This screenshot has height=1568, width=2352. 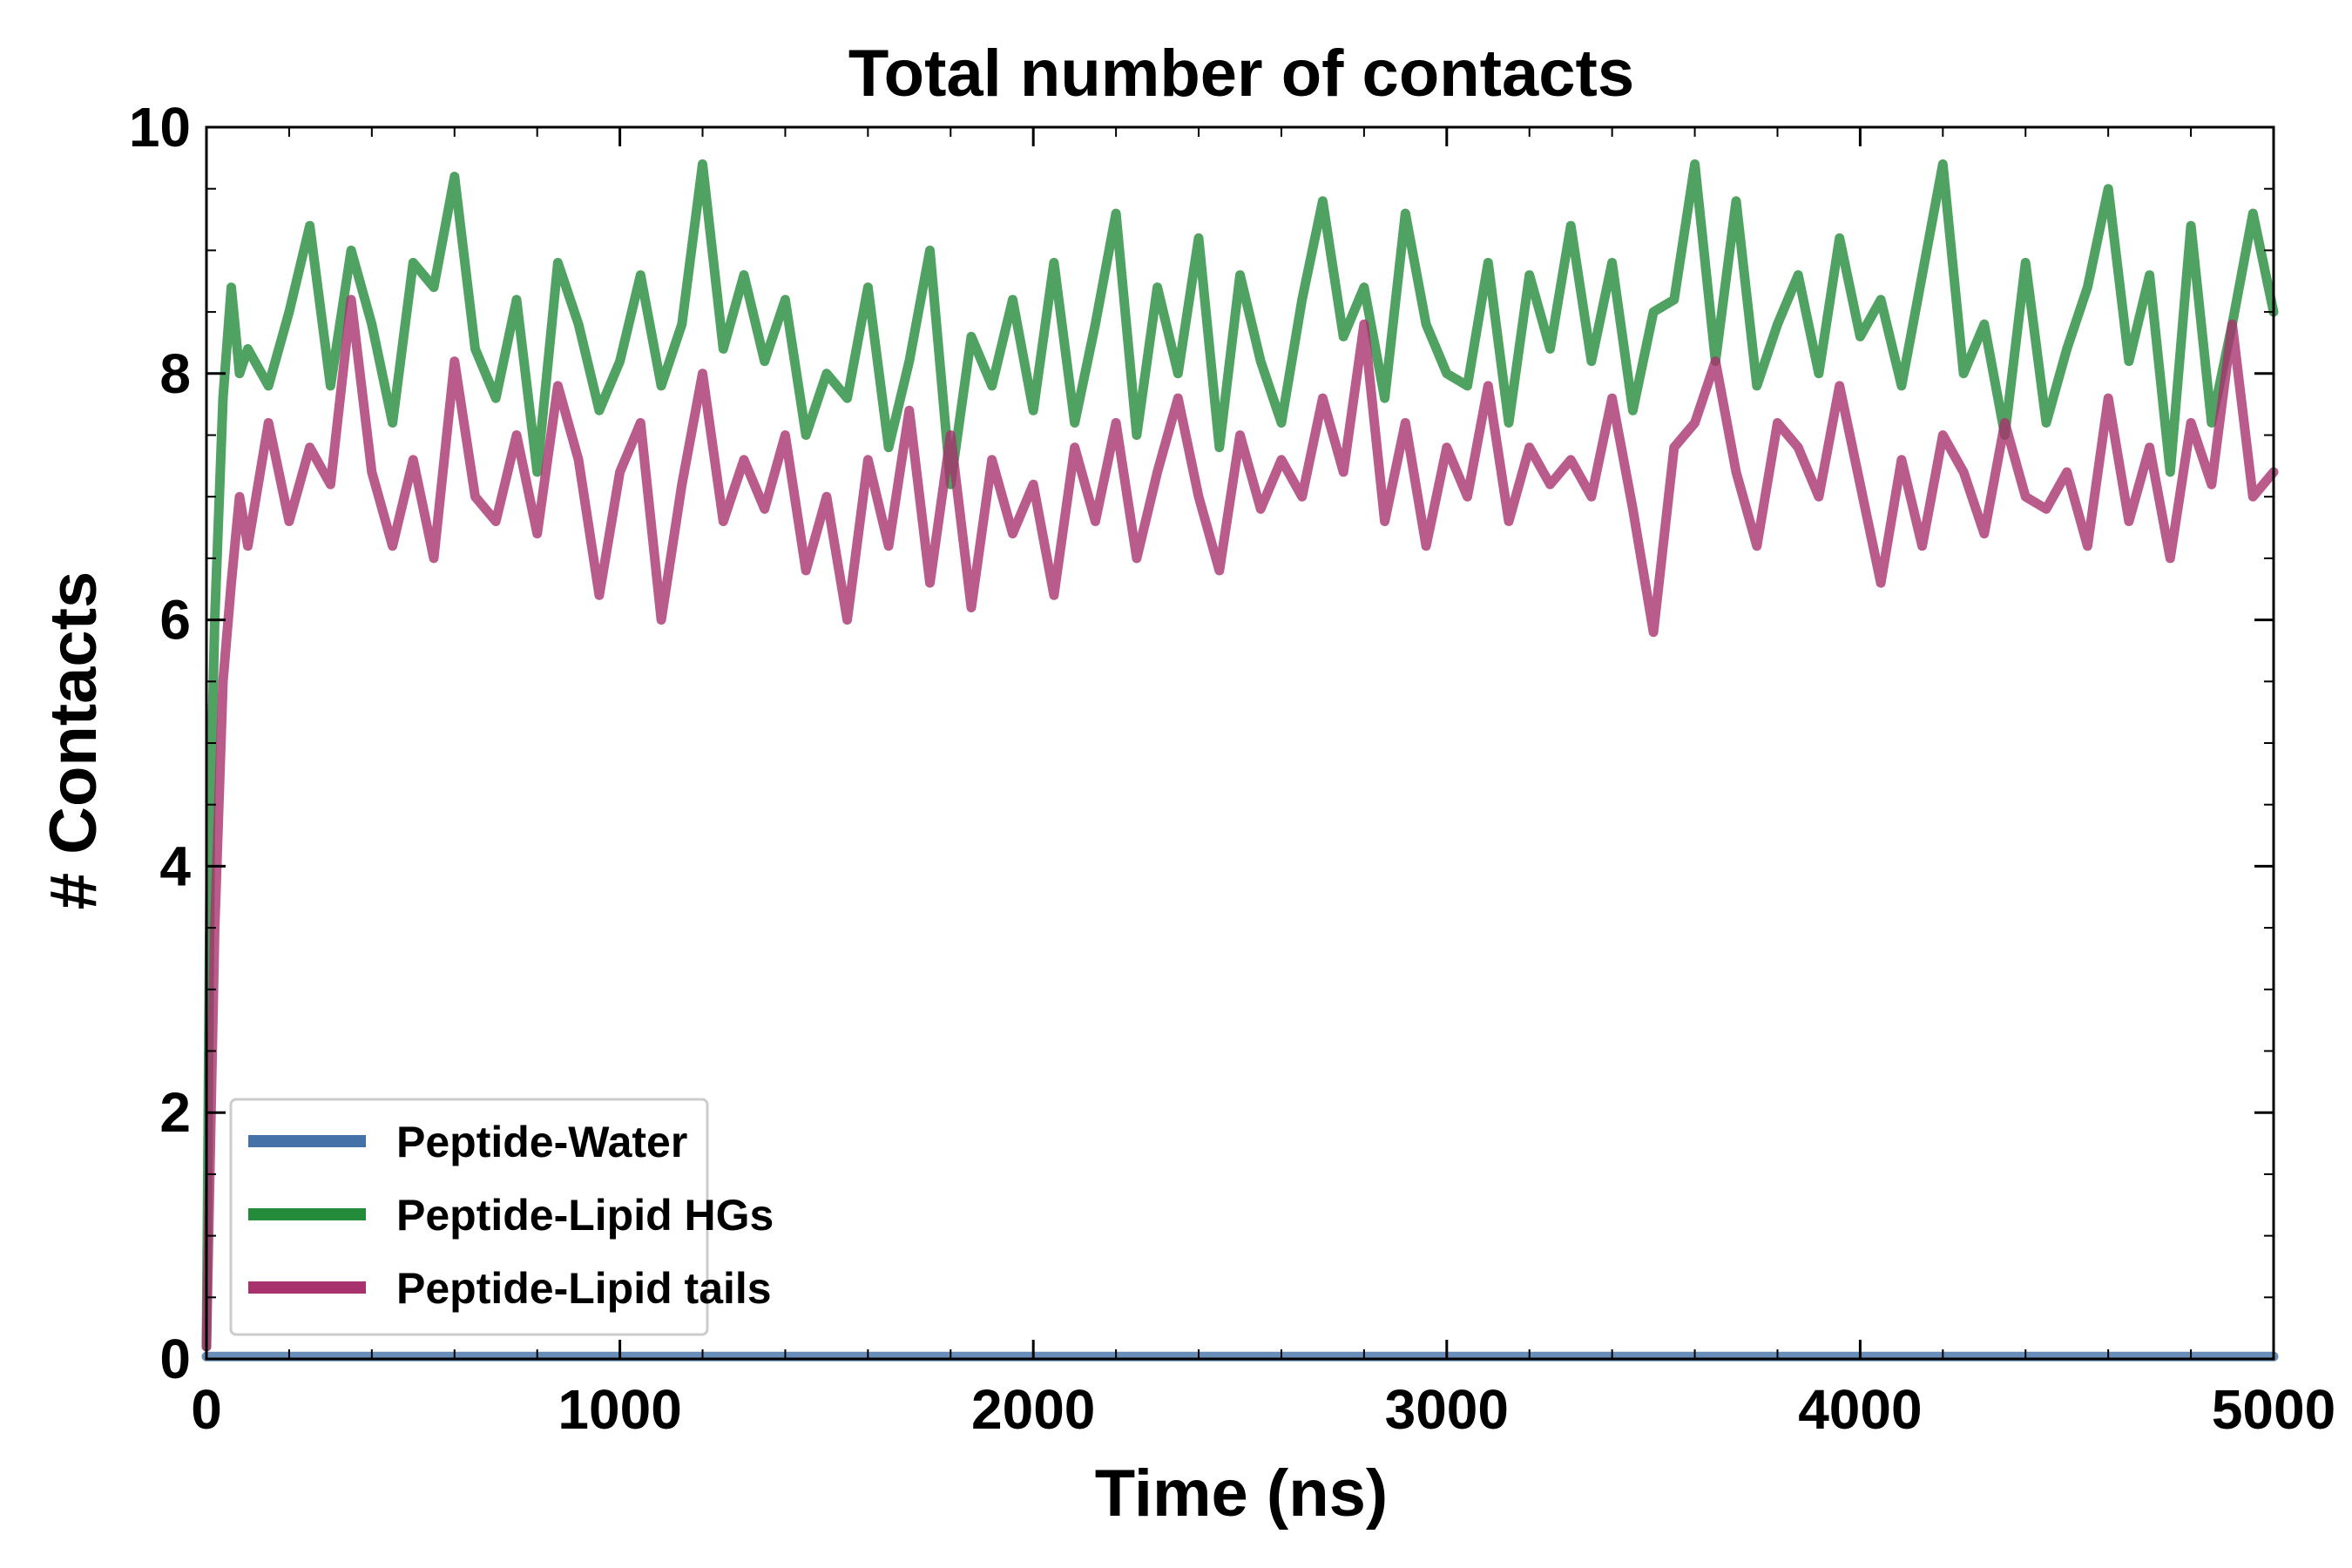 I want to click on x-axis-label: Time (ns), so click(x=1241, y=1493).